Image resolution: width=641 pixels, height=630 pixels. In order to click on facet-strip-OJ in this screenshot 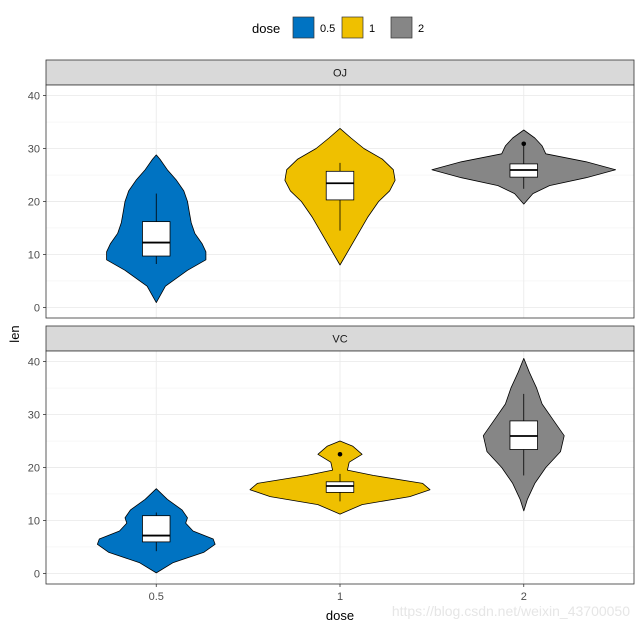, I will do `click(340, 72)`.